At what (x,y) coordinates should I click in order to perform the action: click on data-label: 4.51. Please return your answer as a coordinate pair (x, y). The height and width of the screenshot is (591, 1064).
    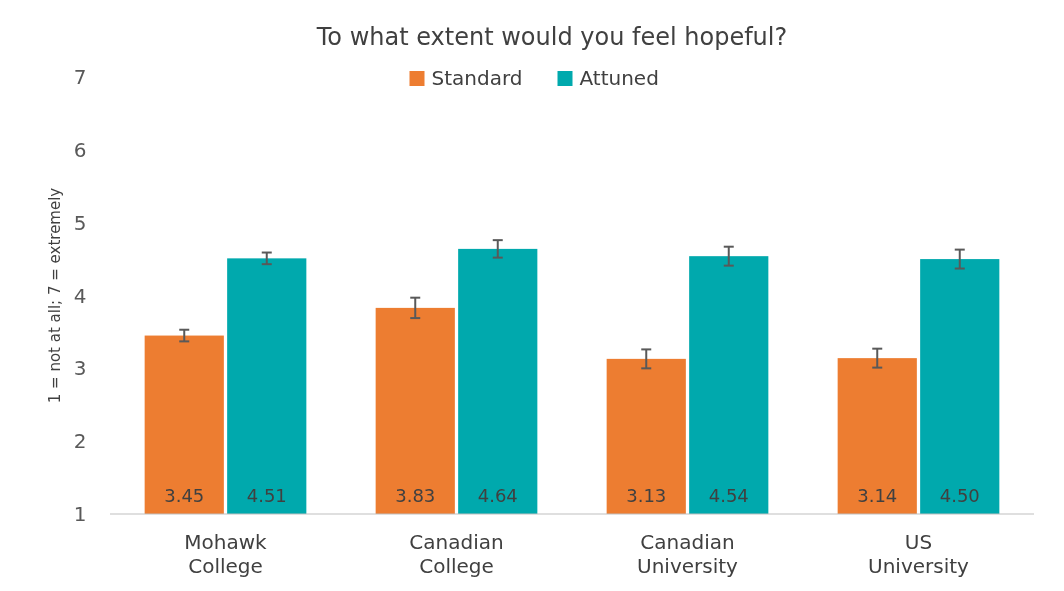
    Looking at the image, I should click on (266, 495).